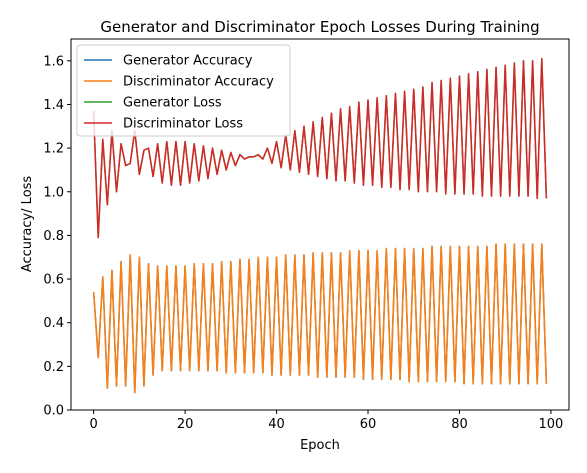 This screenshot has height=473, width=587. Describe the element at coordinates (53, 280) in the screenshot. I see `y-tick-label-3: 0.6` at that location.